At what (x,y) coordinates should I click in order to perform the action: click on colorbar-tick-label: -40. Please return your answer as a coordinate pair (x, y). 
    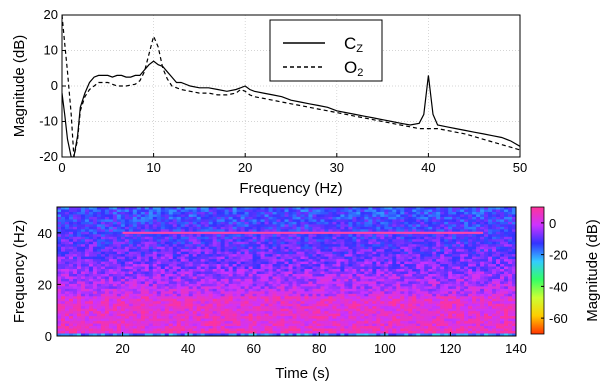
    Looking at the image, I should click on (558, 286).